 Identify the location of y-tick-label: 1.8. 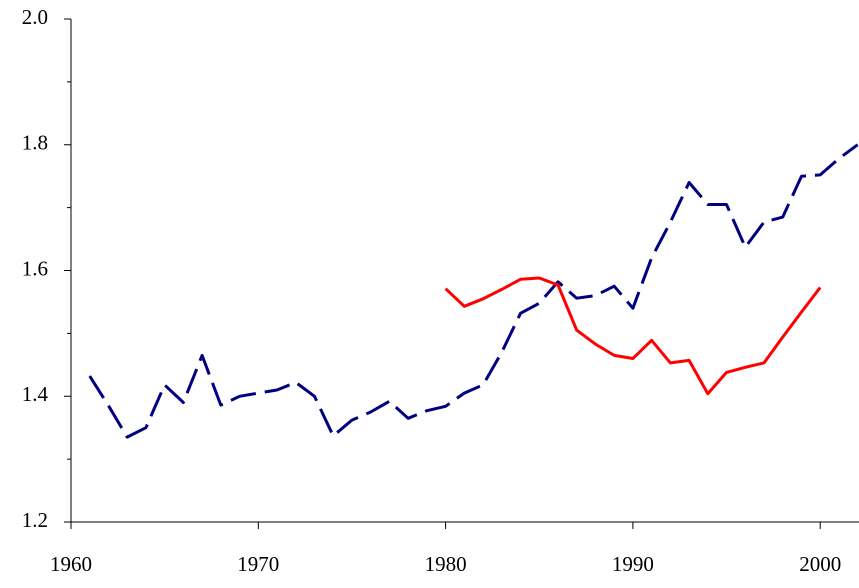
(35, 143).